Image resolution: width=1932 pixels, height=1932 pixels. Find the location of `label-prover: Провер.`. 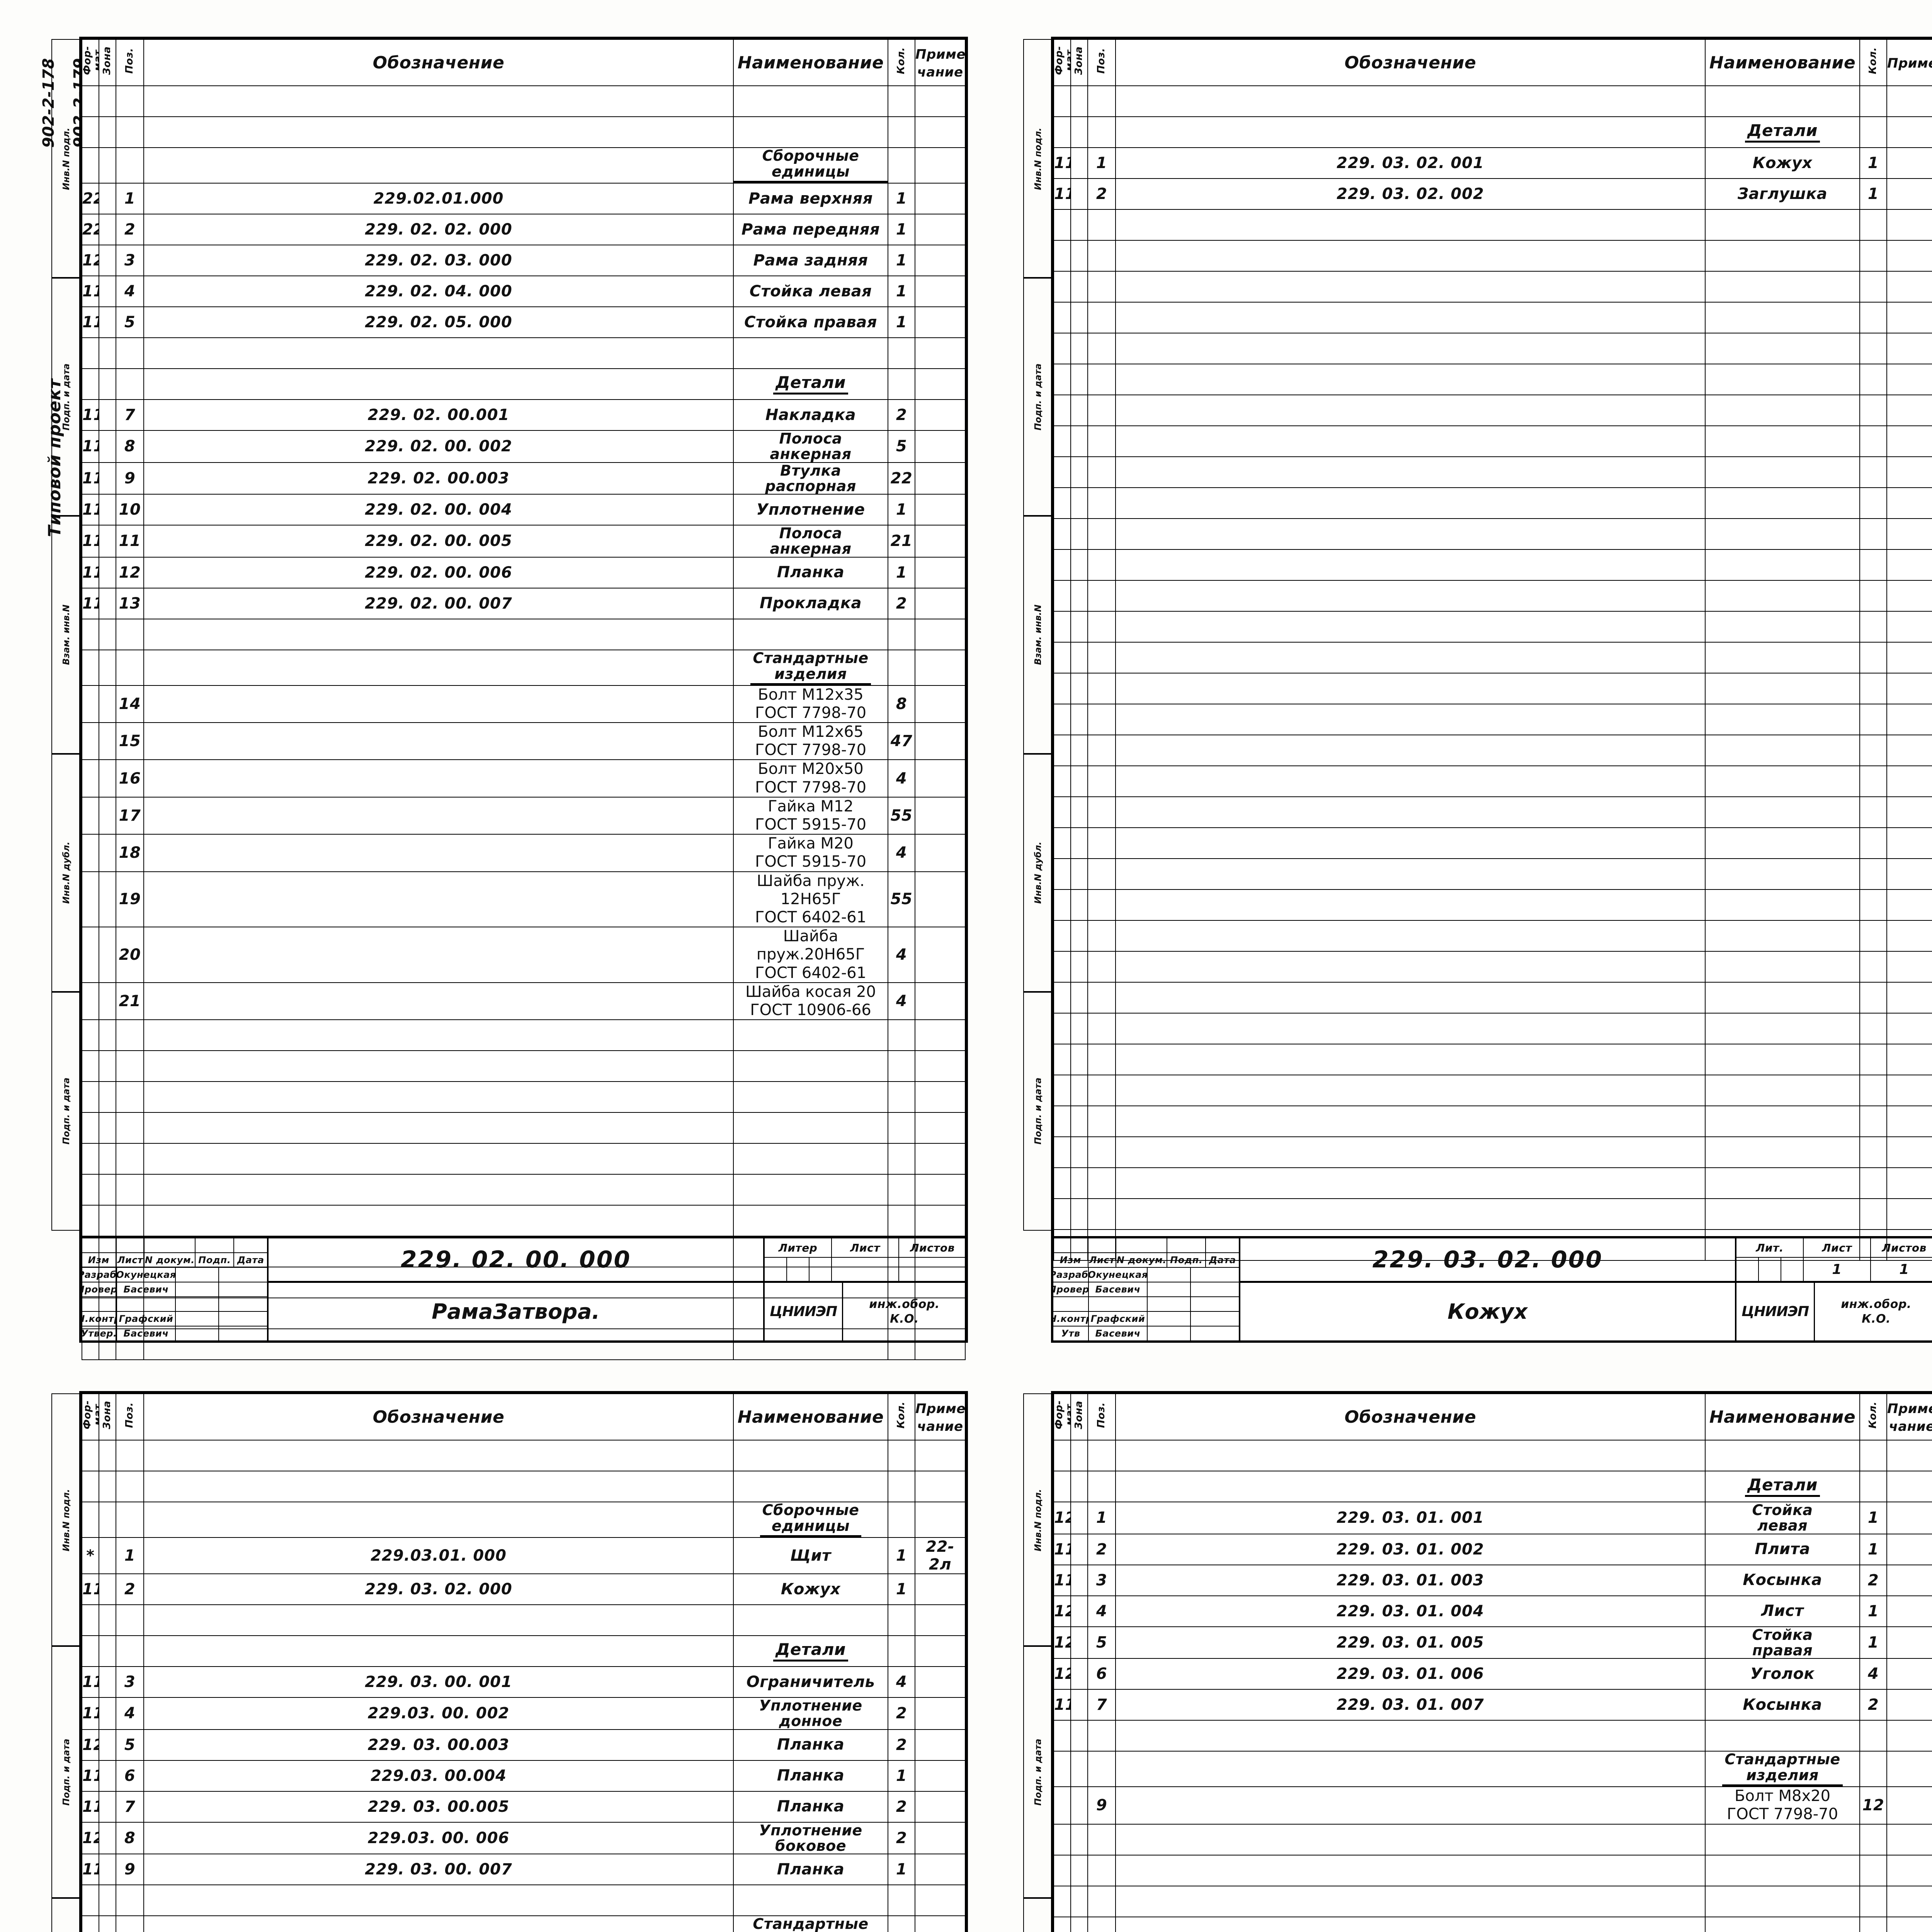

label-prover: Провер. is located at coordinates (1071, 1289).